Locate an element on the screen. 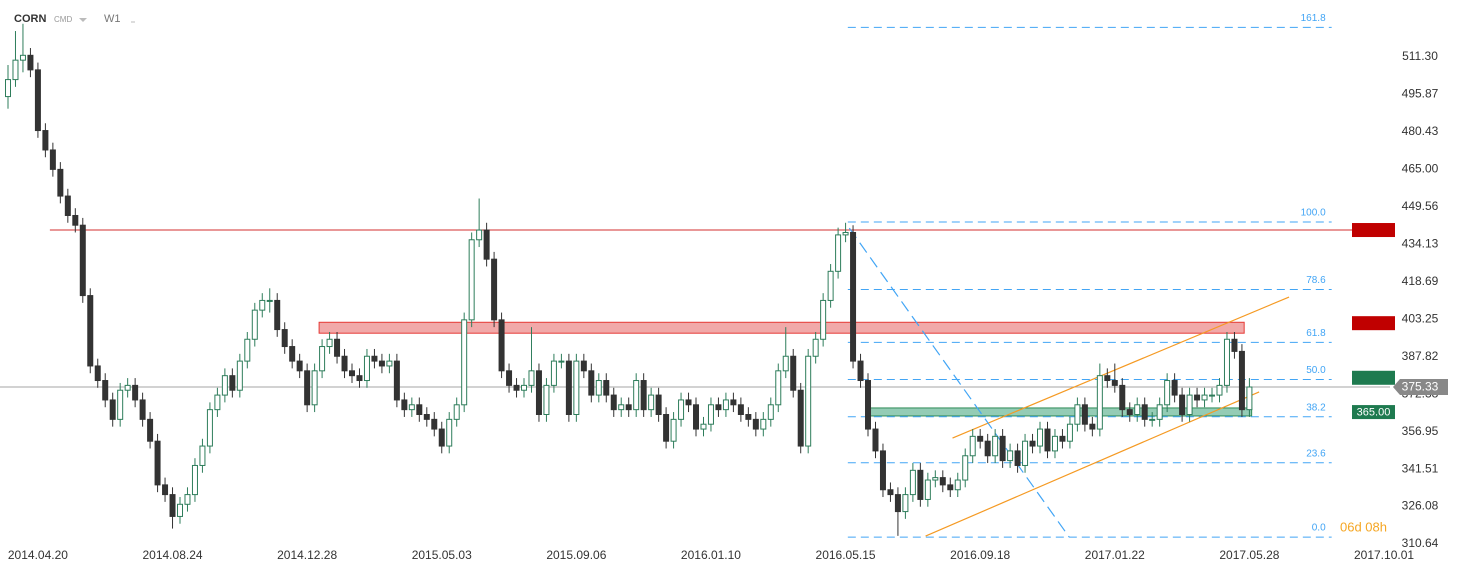 The height and width of the screenshot is (573, 1462). x-tick-label: 2017.05.28 is located at coordinates (1249, 555).